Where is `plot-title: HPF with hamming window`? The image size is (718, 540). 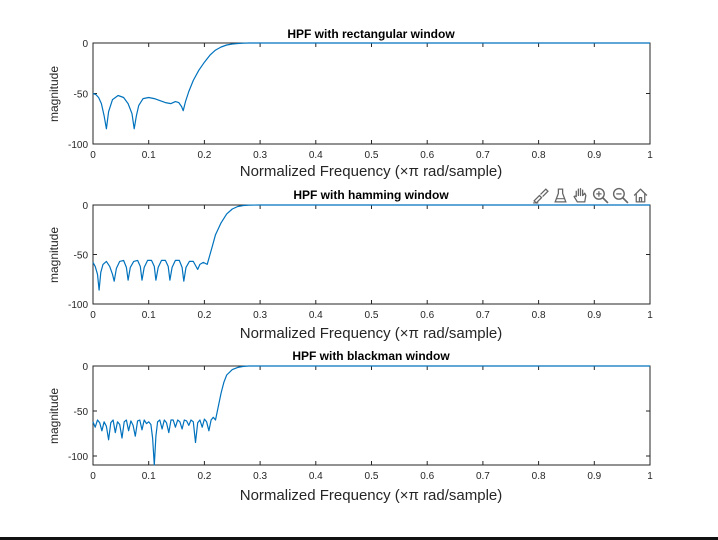 plot-title: HPF with hamming window is located at coordinates (371, 195).